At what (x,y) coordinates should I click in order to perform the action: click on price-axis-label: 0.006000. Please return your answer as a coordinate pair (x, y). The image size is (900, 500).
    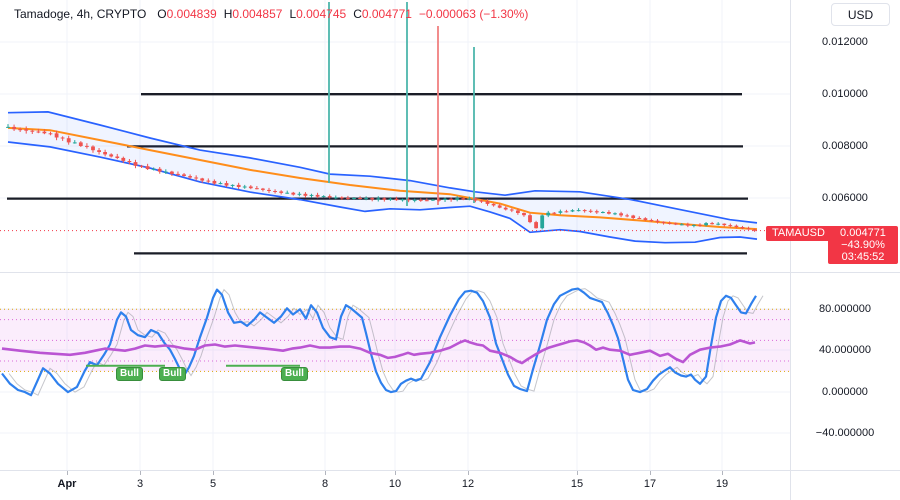
    Looking at the image, I should click on (845, 198).